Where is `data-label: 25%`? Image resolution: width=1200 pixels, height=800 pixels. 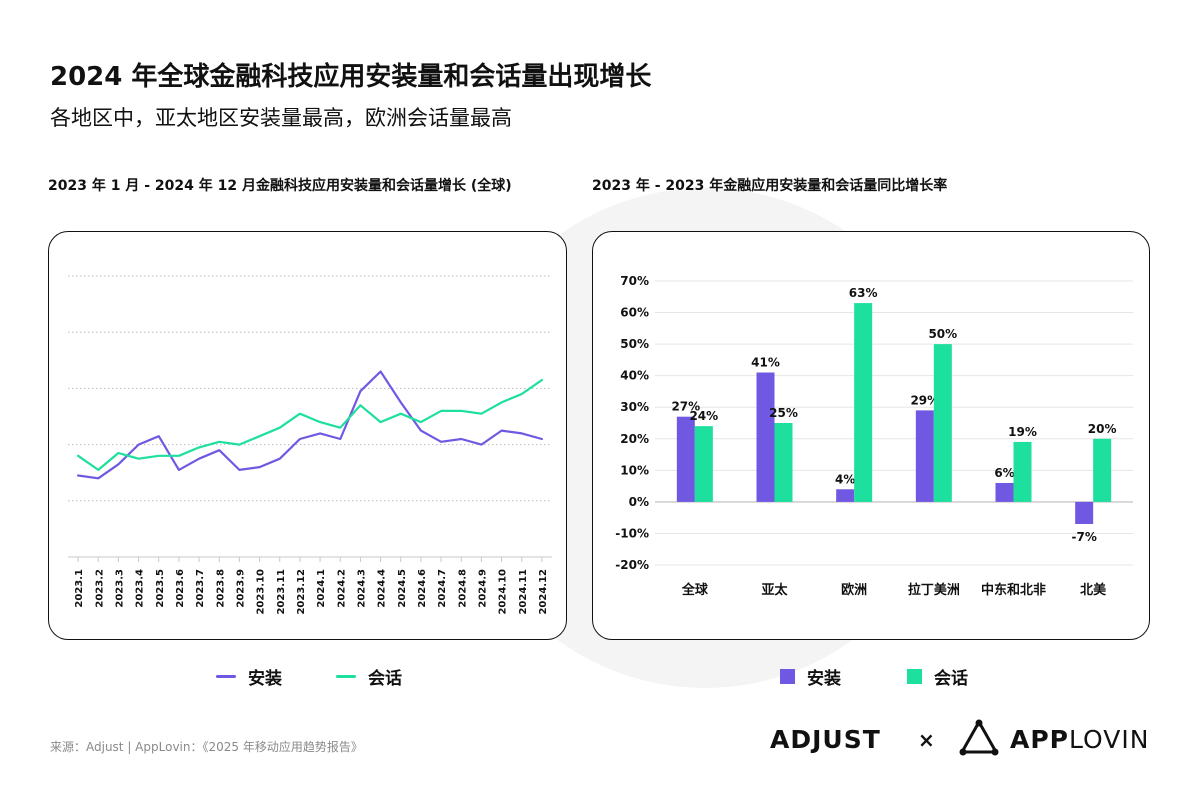 data-label: 25% is located at coordinates (783, 413).